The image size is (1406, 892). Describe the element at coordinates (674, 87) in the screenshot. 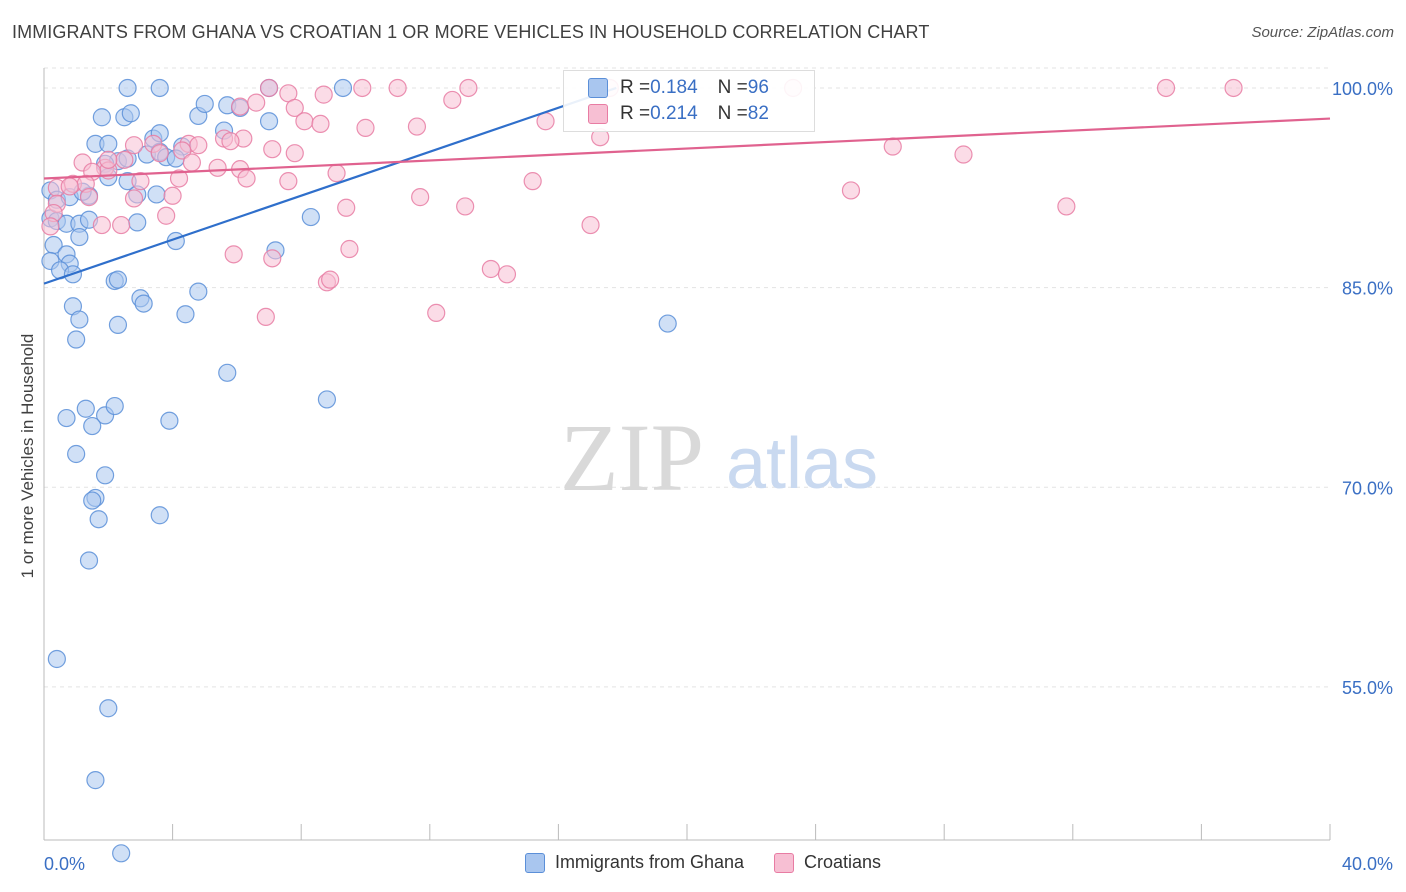

I see `ghana-r-value: 0.184` at that location.